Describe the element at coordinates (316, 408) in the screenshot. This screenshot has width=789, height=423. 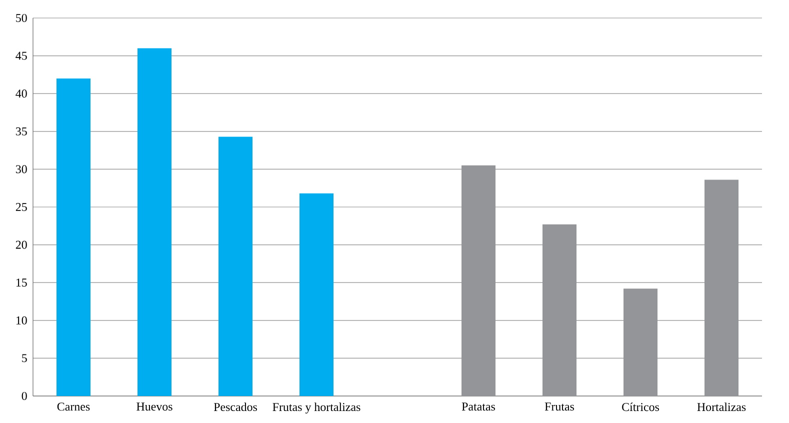
I see `x-tick-label: Frutas y hortalizas` at that location.